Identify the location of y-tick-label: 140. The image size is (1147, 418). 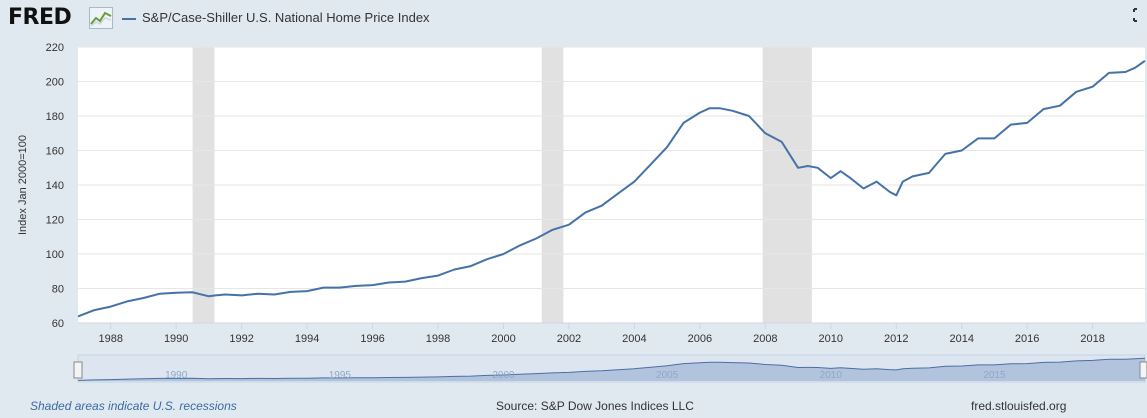
(55, 186).